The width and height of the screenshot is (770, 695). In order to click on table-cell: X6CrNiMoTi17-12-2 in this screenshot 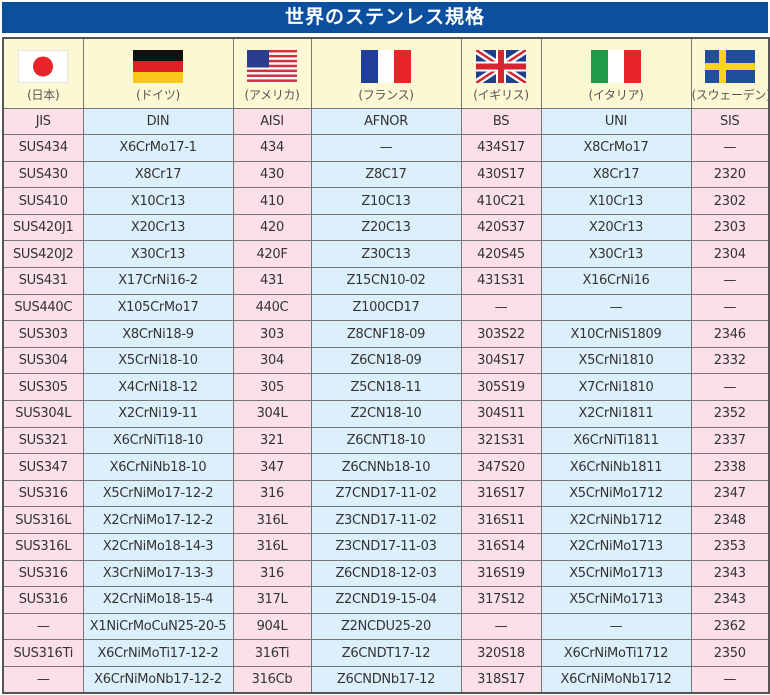, I will do `click(158, 653)`.